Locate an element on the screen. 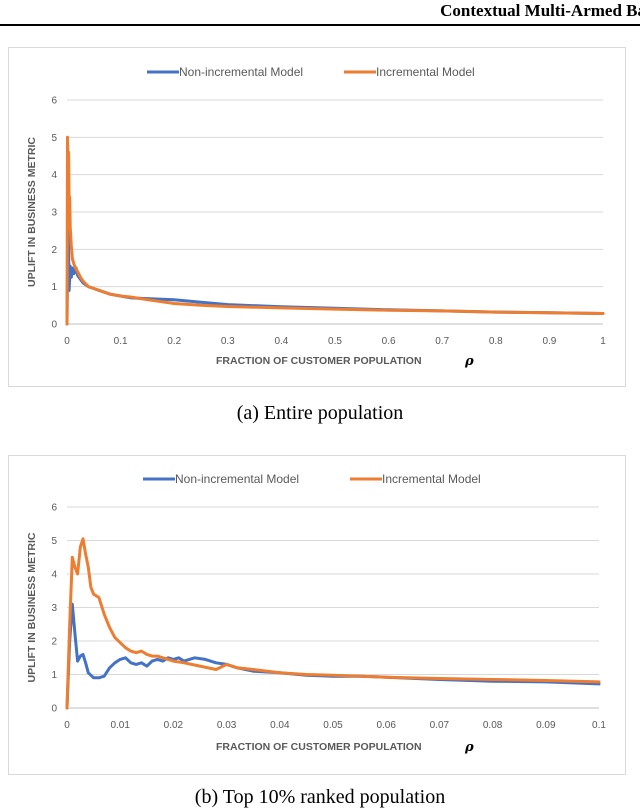 Image resolution: width=640 pixels, height=810 pixels. x-tick-label: 0.2 is located at coordinates (174, 341).